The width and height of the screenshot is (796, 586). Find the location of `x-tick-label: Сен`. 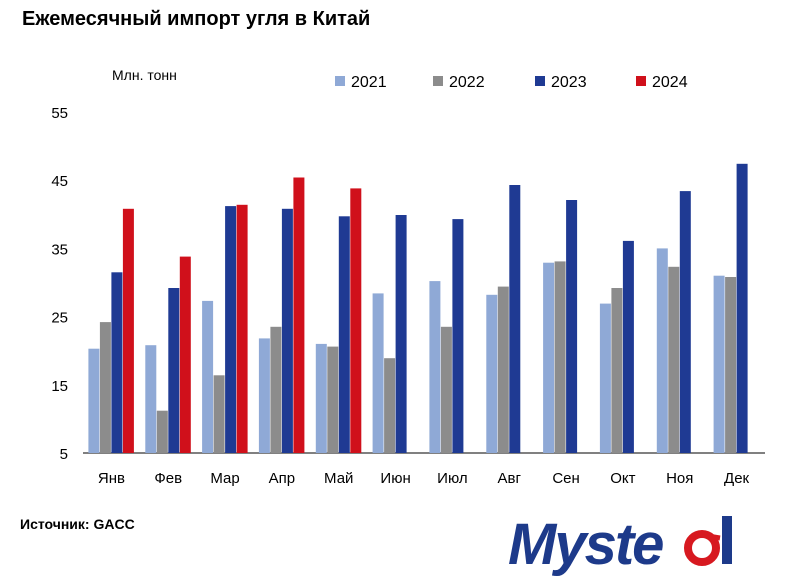

x-tick-label: Сен is located at coordinates (565, 478).